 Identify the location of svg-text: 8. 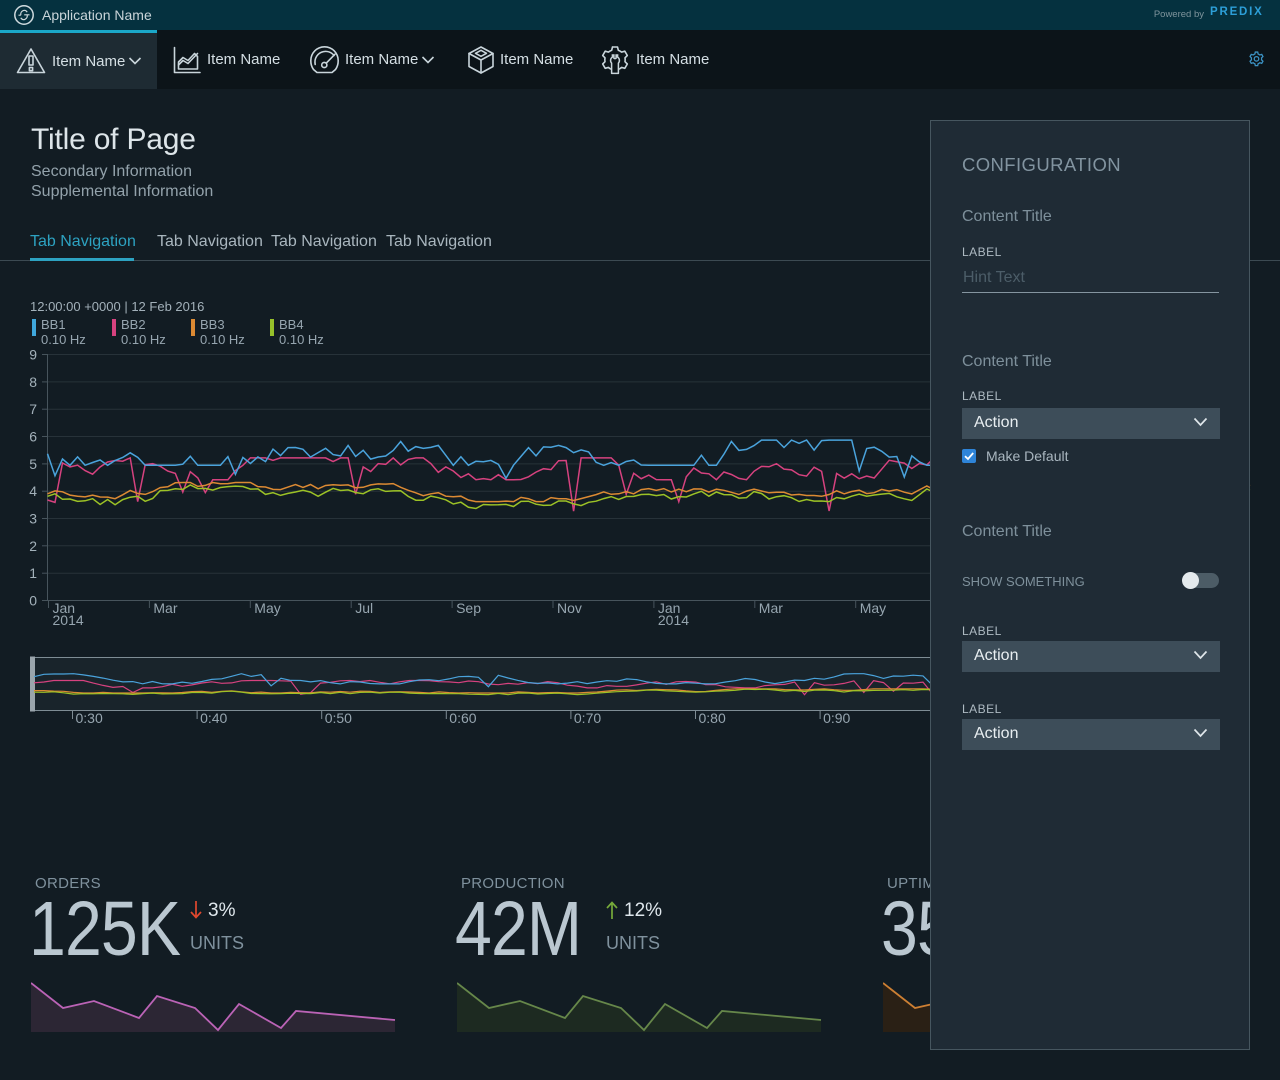
(33, 382).